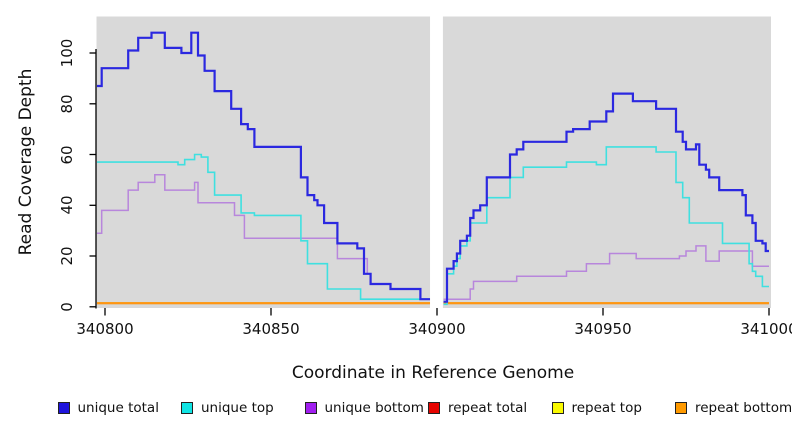 The height and width of the screenshot is (432, 792). What do you see at coordinates (436, 162) in the screenshot?
I see `alignment-gap` at bounding box center [436, 162].